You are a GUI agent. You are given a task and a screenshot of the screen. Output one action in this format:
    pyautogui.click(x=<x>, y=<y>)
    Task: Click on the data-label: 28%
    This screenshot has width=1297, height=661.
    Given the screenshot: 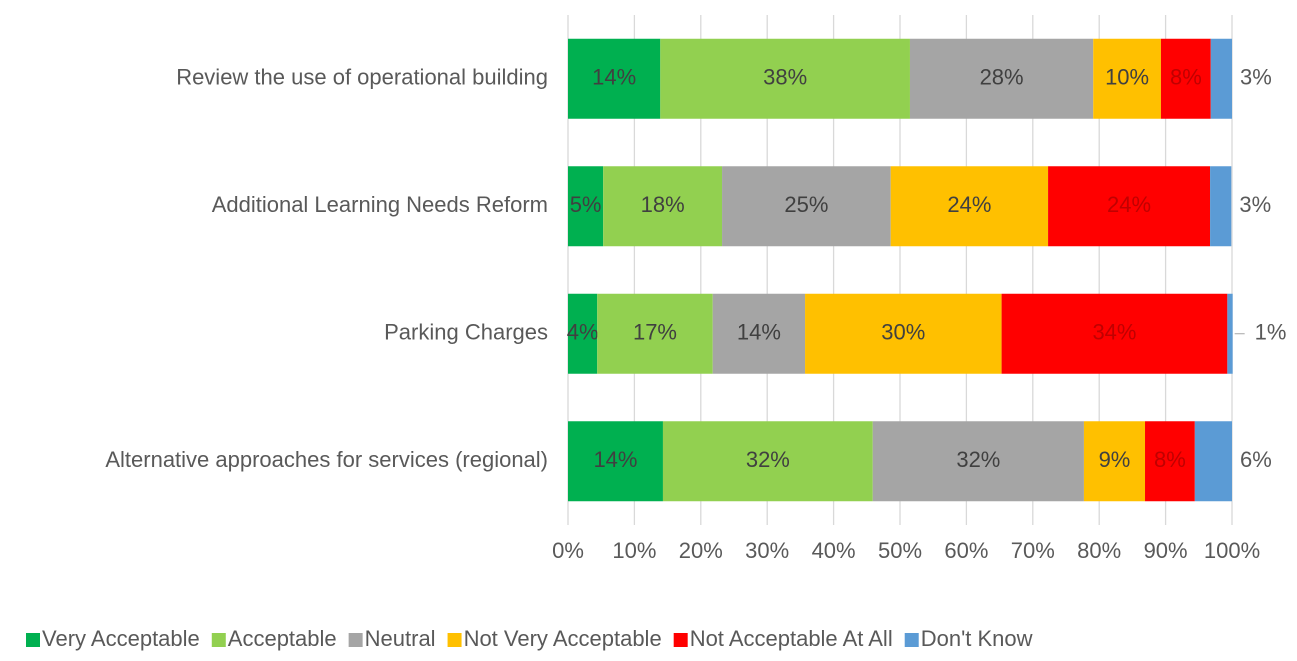 What is the action you would take?
    pyautogui.click(x=1002, y=77)
    